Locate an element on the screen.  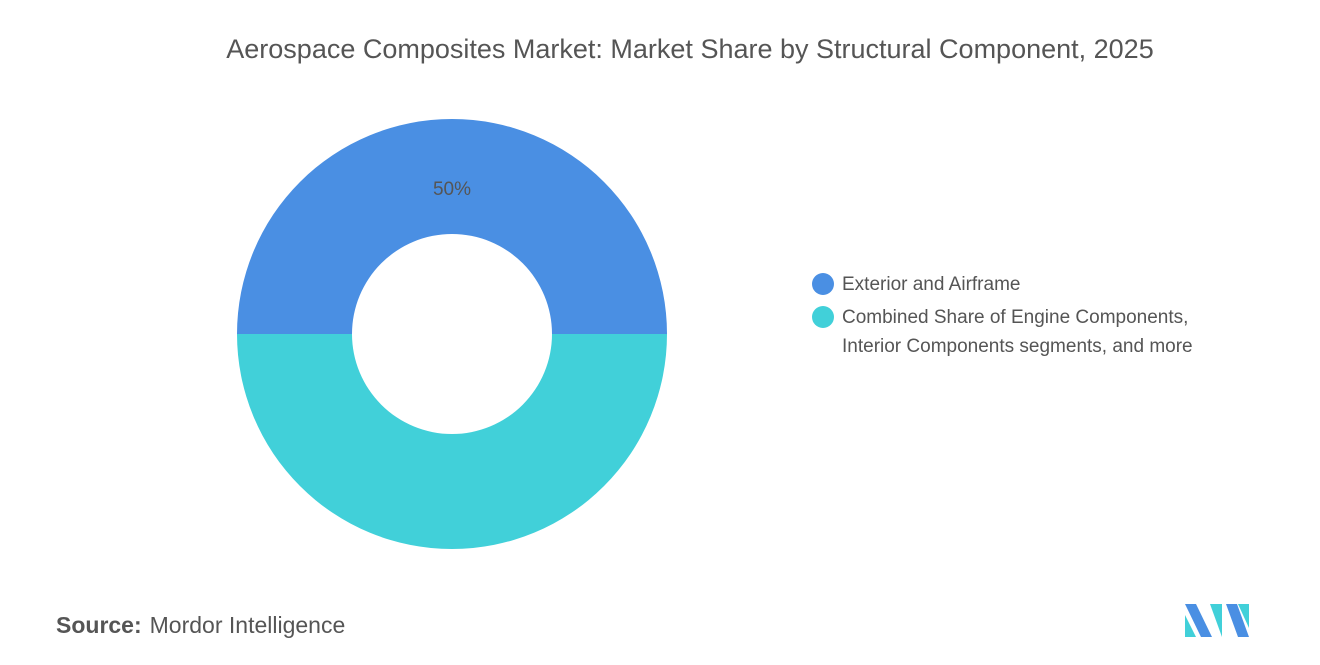
logo is located at coordinates (1217, 620).